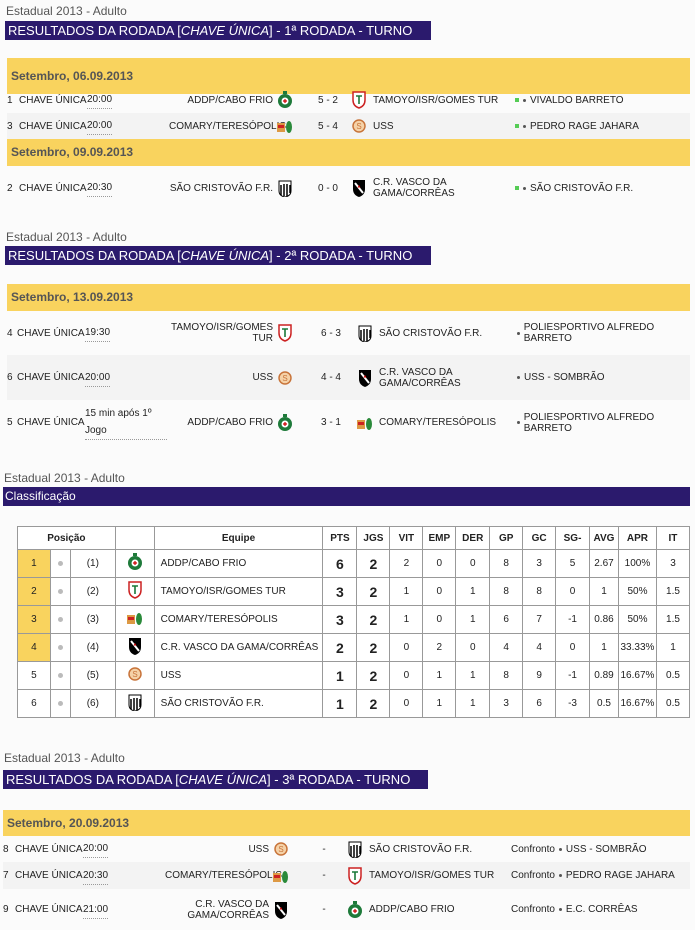  What do you see at coordinates (10, 188) in the screenshot?
I see `match-number: 2` at bounding box center [10, 188].